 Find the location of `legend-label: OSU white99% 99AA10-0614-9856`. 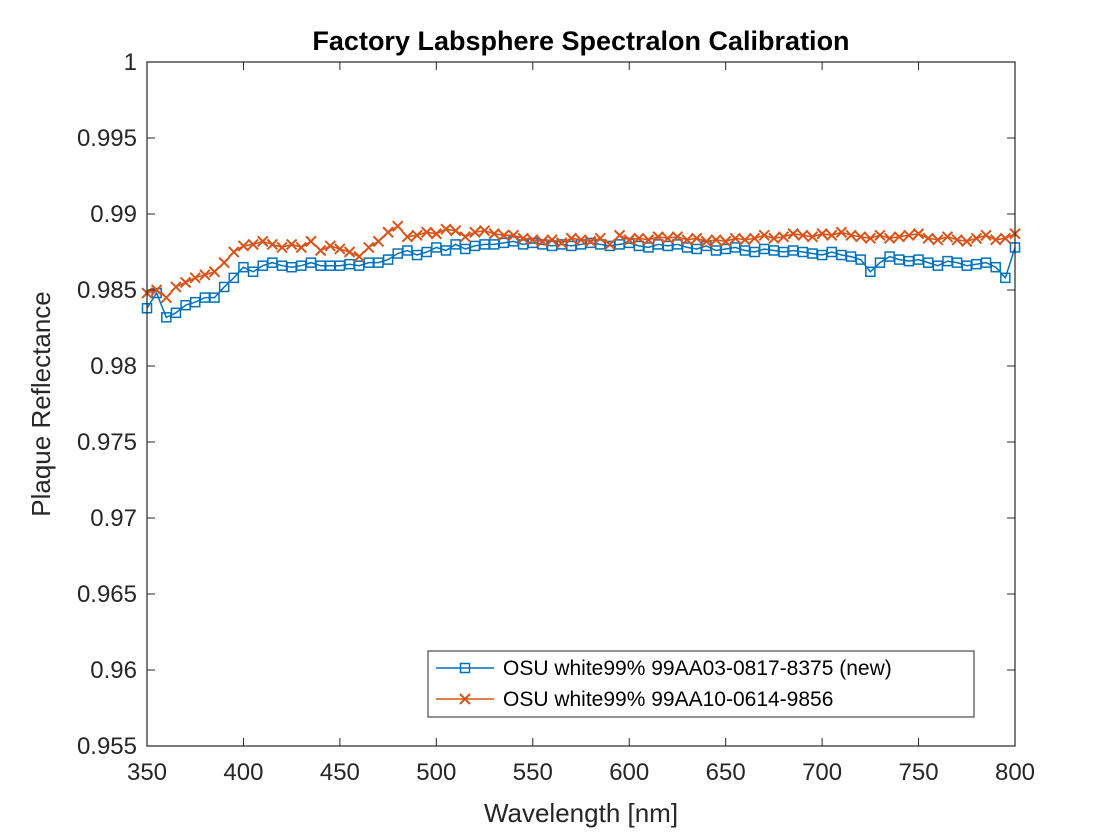

legend-label: OSU white99% 99AA10-0614-9856 is located at coordinates (668, 699).